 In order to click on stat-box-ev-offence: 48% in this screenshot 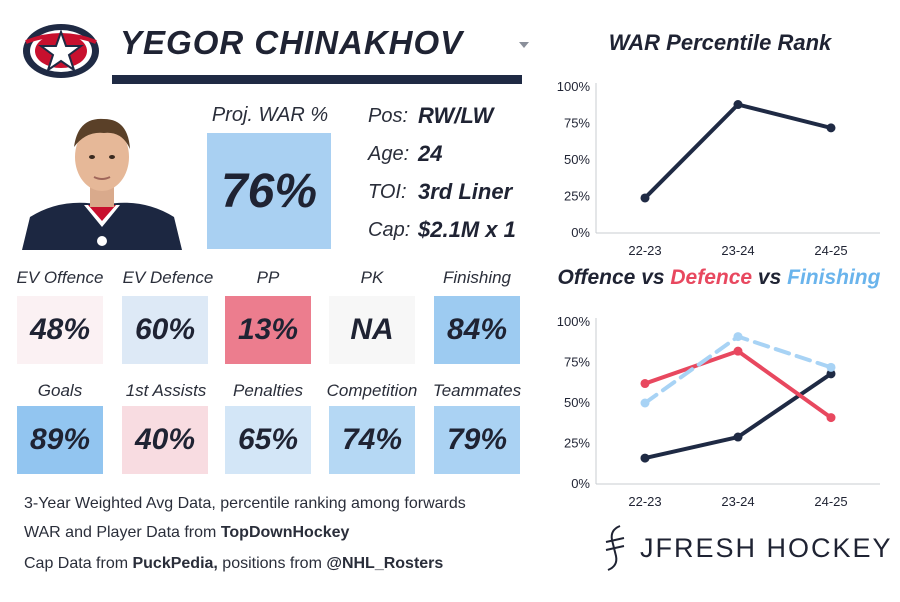, I will do `click(60, 330)`.